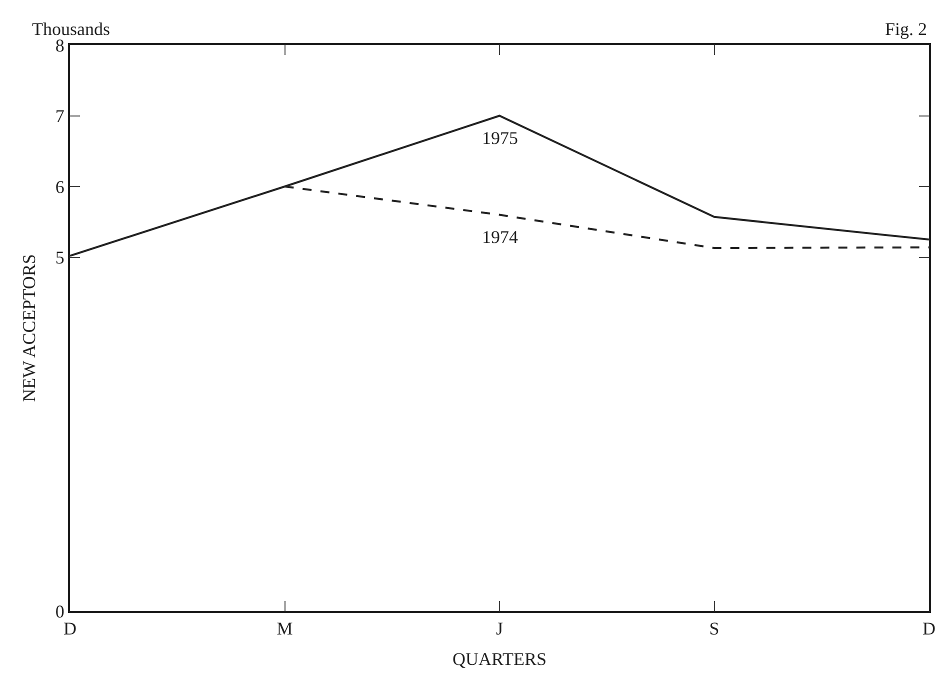 The width and height of the screenshot is (949, 681). What do you see at coordinates (500, 138) in the screenshot?
I see `series-label: 1975` at bounding box center [500, 138].